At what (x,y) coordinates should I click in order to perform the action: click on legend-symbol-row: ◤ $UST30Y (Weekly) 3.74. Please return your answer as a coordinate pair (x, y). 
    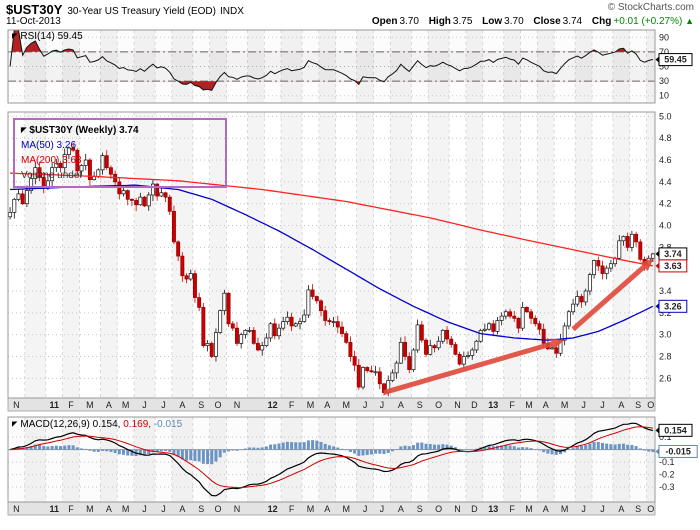
    Looking at the image, I should click on (120, 130).